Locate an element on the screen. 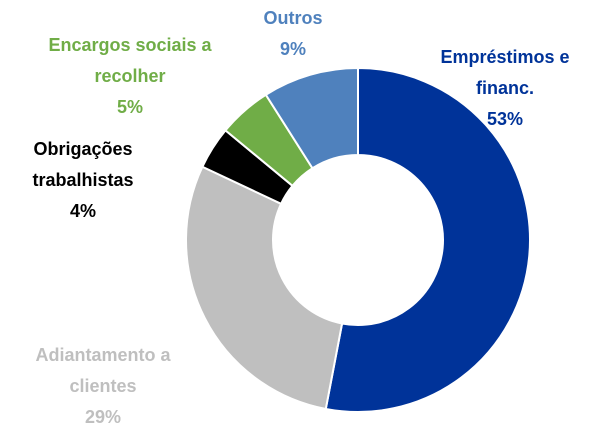 This screenshot has height=424, width=598. category-label: Obrigações trabalhistas is located at coordinates (83, 164).